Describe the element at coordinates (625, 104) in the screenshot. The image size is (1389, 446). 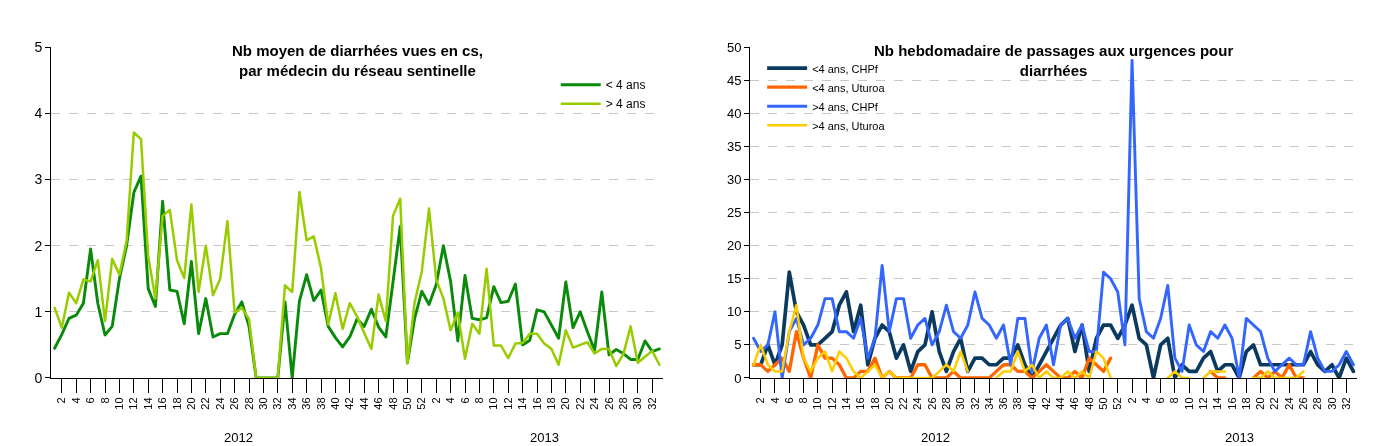
I see `legend-label: > 4 ans` at that location.